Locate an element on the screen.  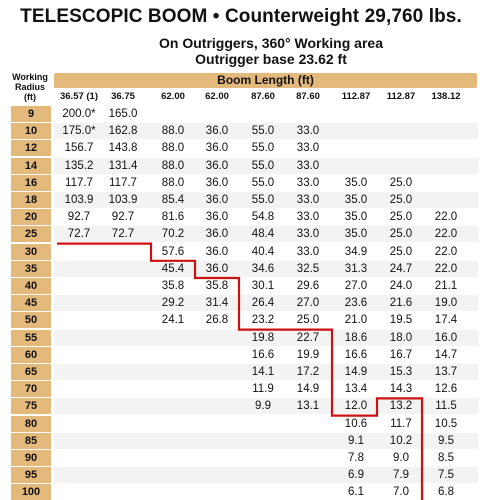
radius-cell: 35 is located at coordinates (31, 268).